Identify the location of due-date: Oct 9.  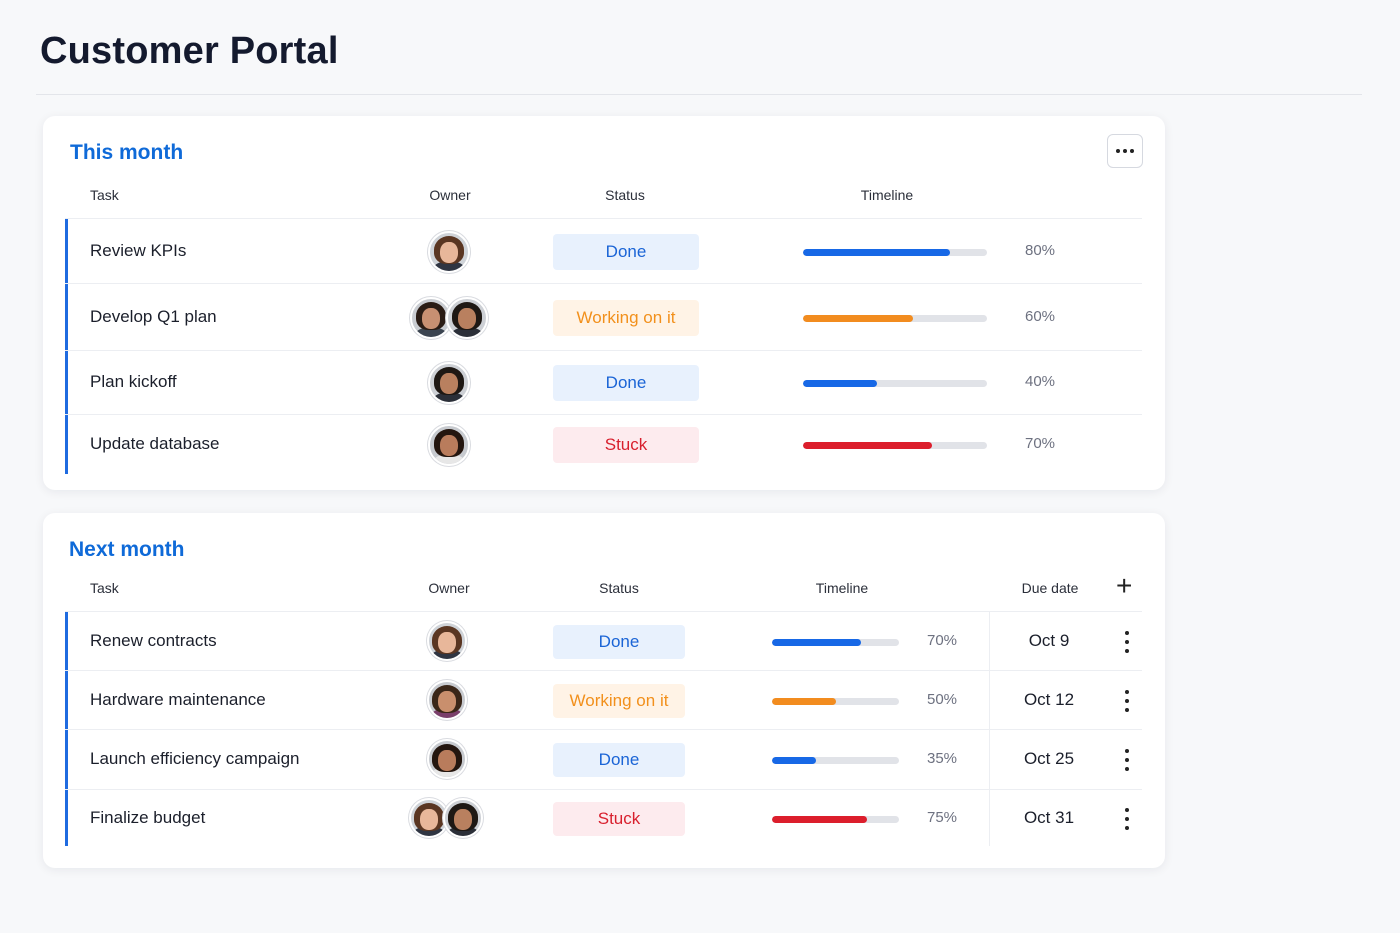
(1049, 640).